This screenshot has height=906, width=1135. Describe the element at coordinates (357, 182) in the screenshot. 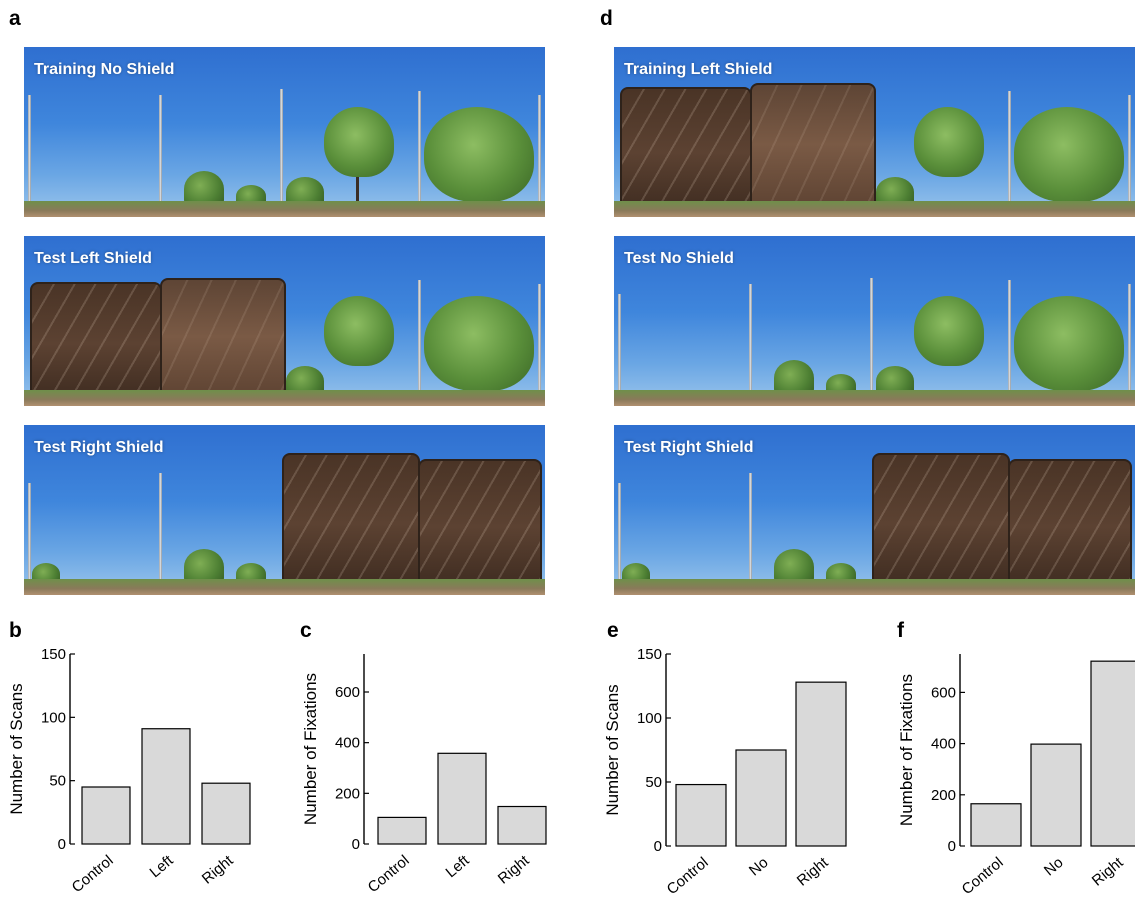

I see `tree-trunk` at that location.